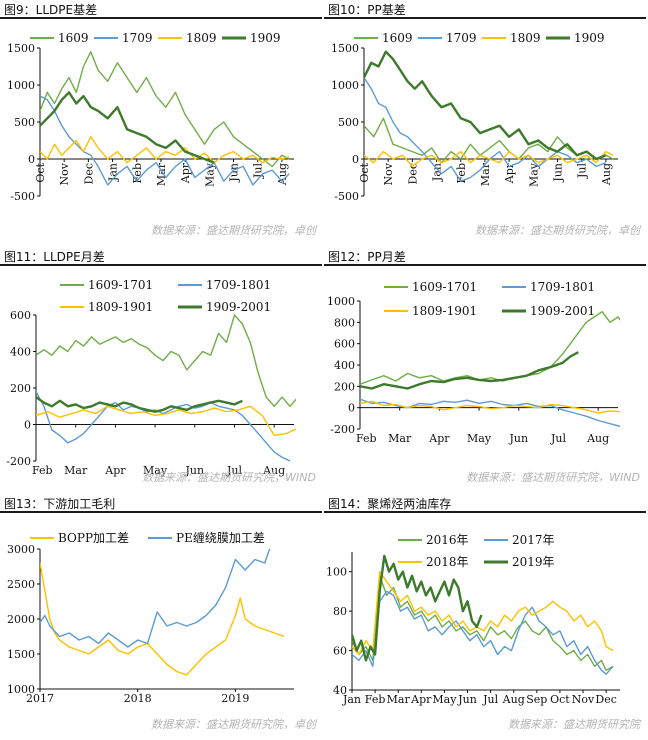 The image size is (648, 740). What do you see at coordinates (412, 174) in the screenshot?
I see `x-tick-label: Dec` at bounding box center [412, 174].